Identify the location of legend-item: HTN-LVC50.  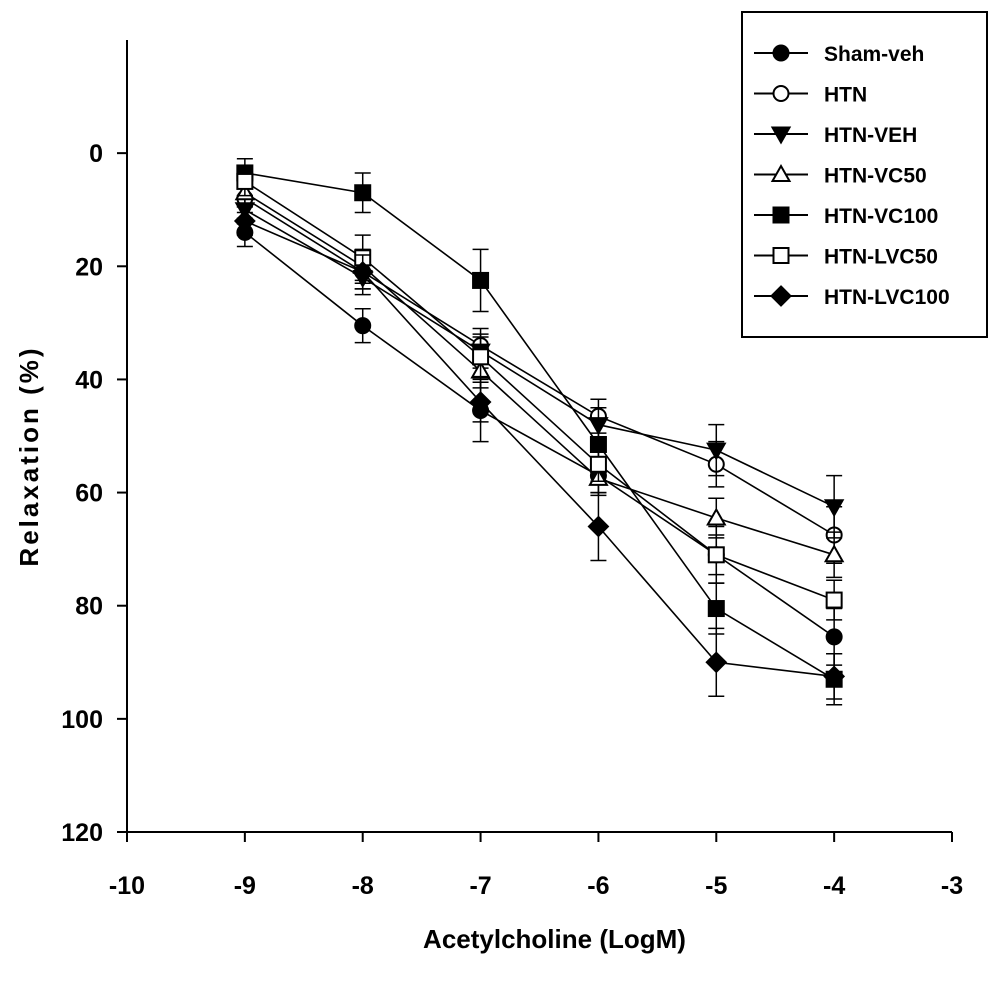
(846, 257).